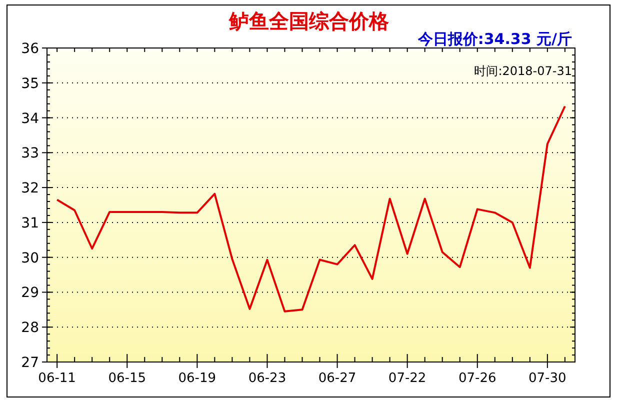 The height and width of the screenshot is (407, 618). What do you see at coordinates (57, 378) in the screenshot?
I see `x-tick-label: 06-11` at bounding box center [57, 378].